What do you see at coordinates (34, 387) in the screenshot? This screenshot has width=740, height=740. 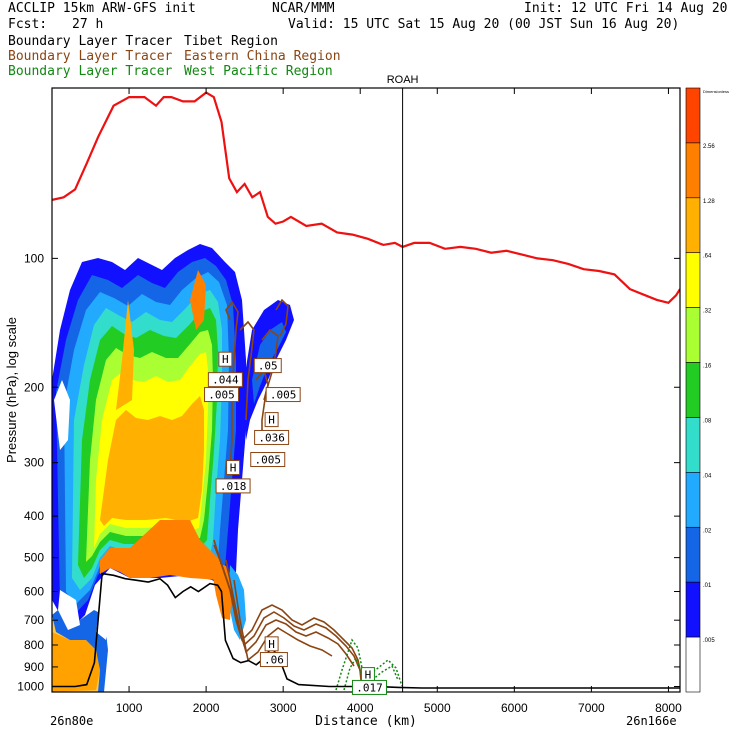 I see `y-tick-label: 200` at bounding box center [34, 387].